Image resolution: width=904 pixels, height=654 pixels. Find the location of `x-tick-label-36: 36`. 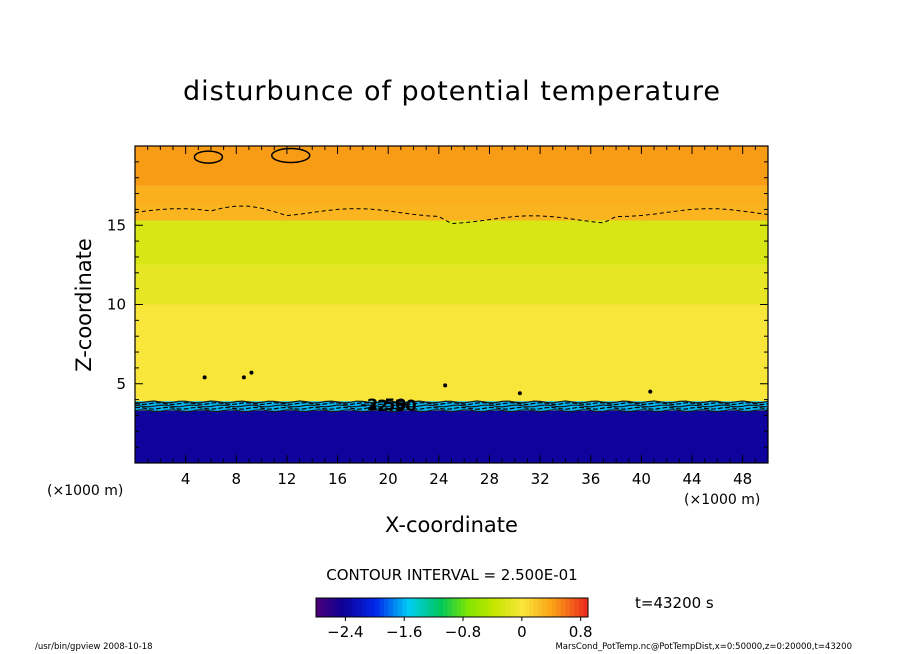

x-tick-label-36: 36 is located at coordinates (590, 479).